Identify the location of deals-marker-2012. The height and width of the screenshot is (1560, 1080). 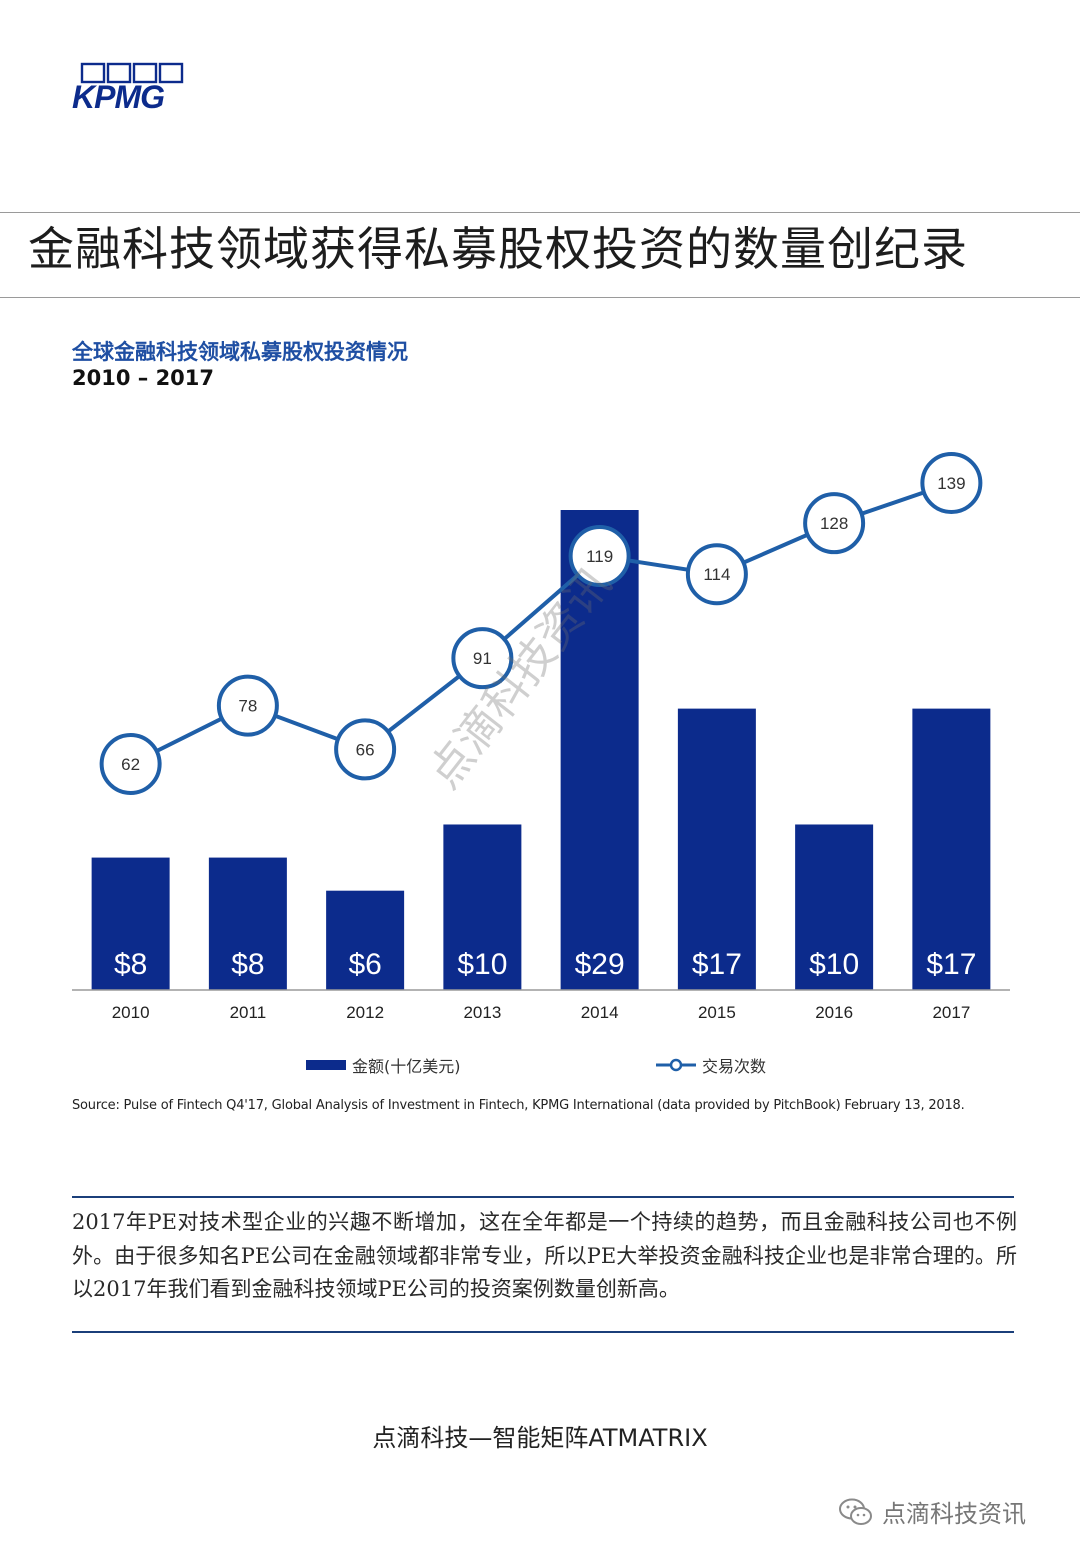
(365, 749).